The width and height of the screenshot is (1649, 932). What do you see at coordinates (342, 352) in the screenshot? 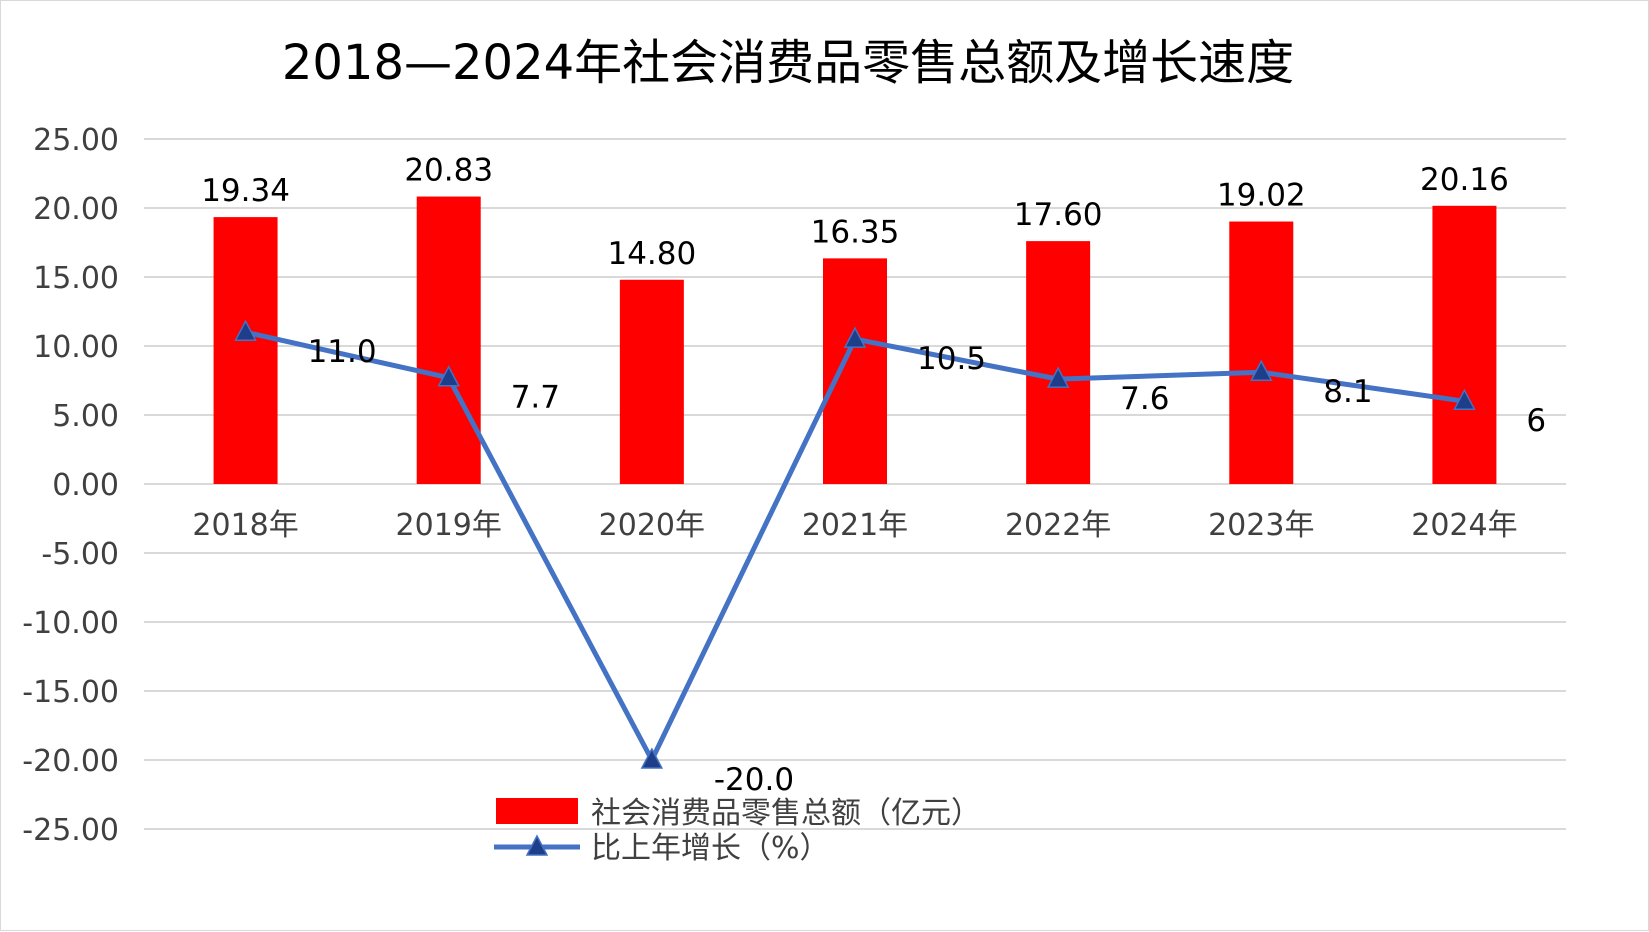
I see `line-data-label: 11.0` at bounding box center [342, 352].